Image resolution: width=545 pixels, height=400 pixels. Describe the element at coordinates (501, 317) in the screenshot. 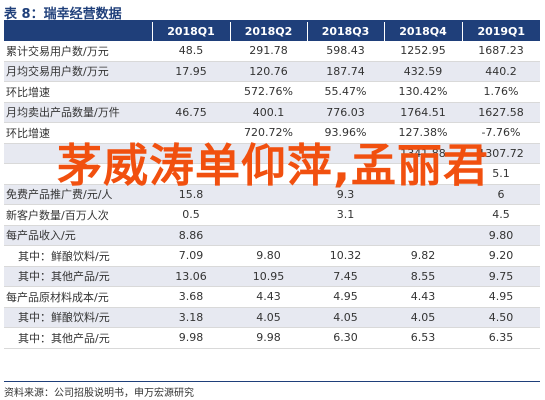

I see `table-cell: 4.50` at that location.